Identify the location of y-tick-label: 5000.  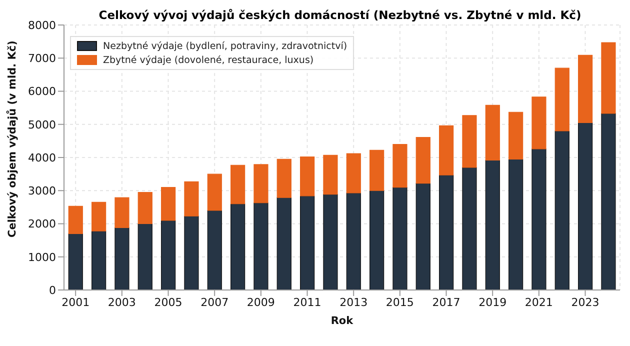
(42, 125).